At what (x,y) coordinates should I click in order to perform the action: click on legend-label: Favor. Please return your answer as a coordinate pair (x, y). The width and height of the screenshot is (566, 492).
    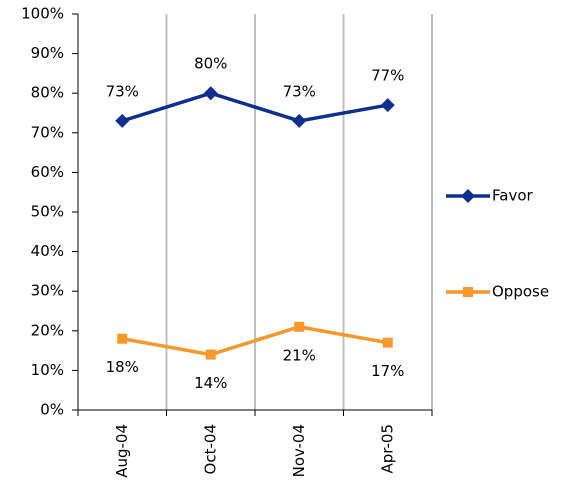
    Looking at the image, I should click on (512, 196).